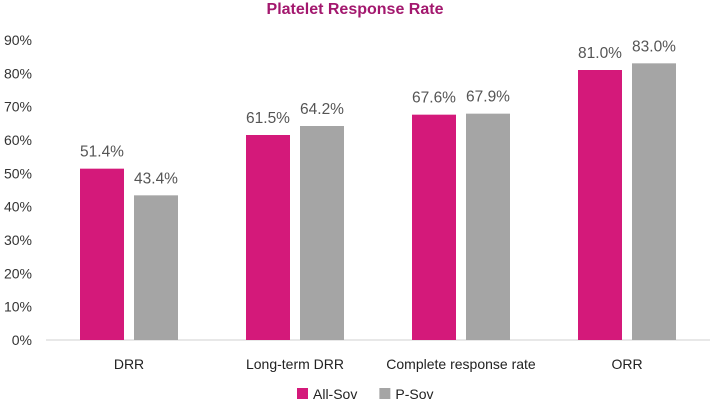 This screenshot has height=406, width=710. What do you see at coordinates (22, 340) in the screenshot?
I see `y-tick-label: 0%` at bounding box center [22, 340].